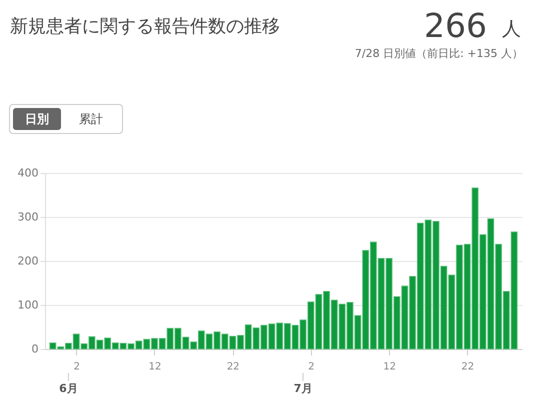 The height and width of the screenshot is (404, 545). I want to click on y-tick-label: 400, so click(28, 173).